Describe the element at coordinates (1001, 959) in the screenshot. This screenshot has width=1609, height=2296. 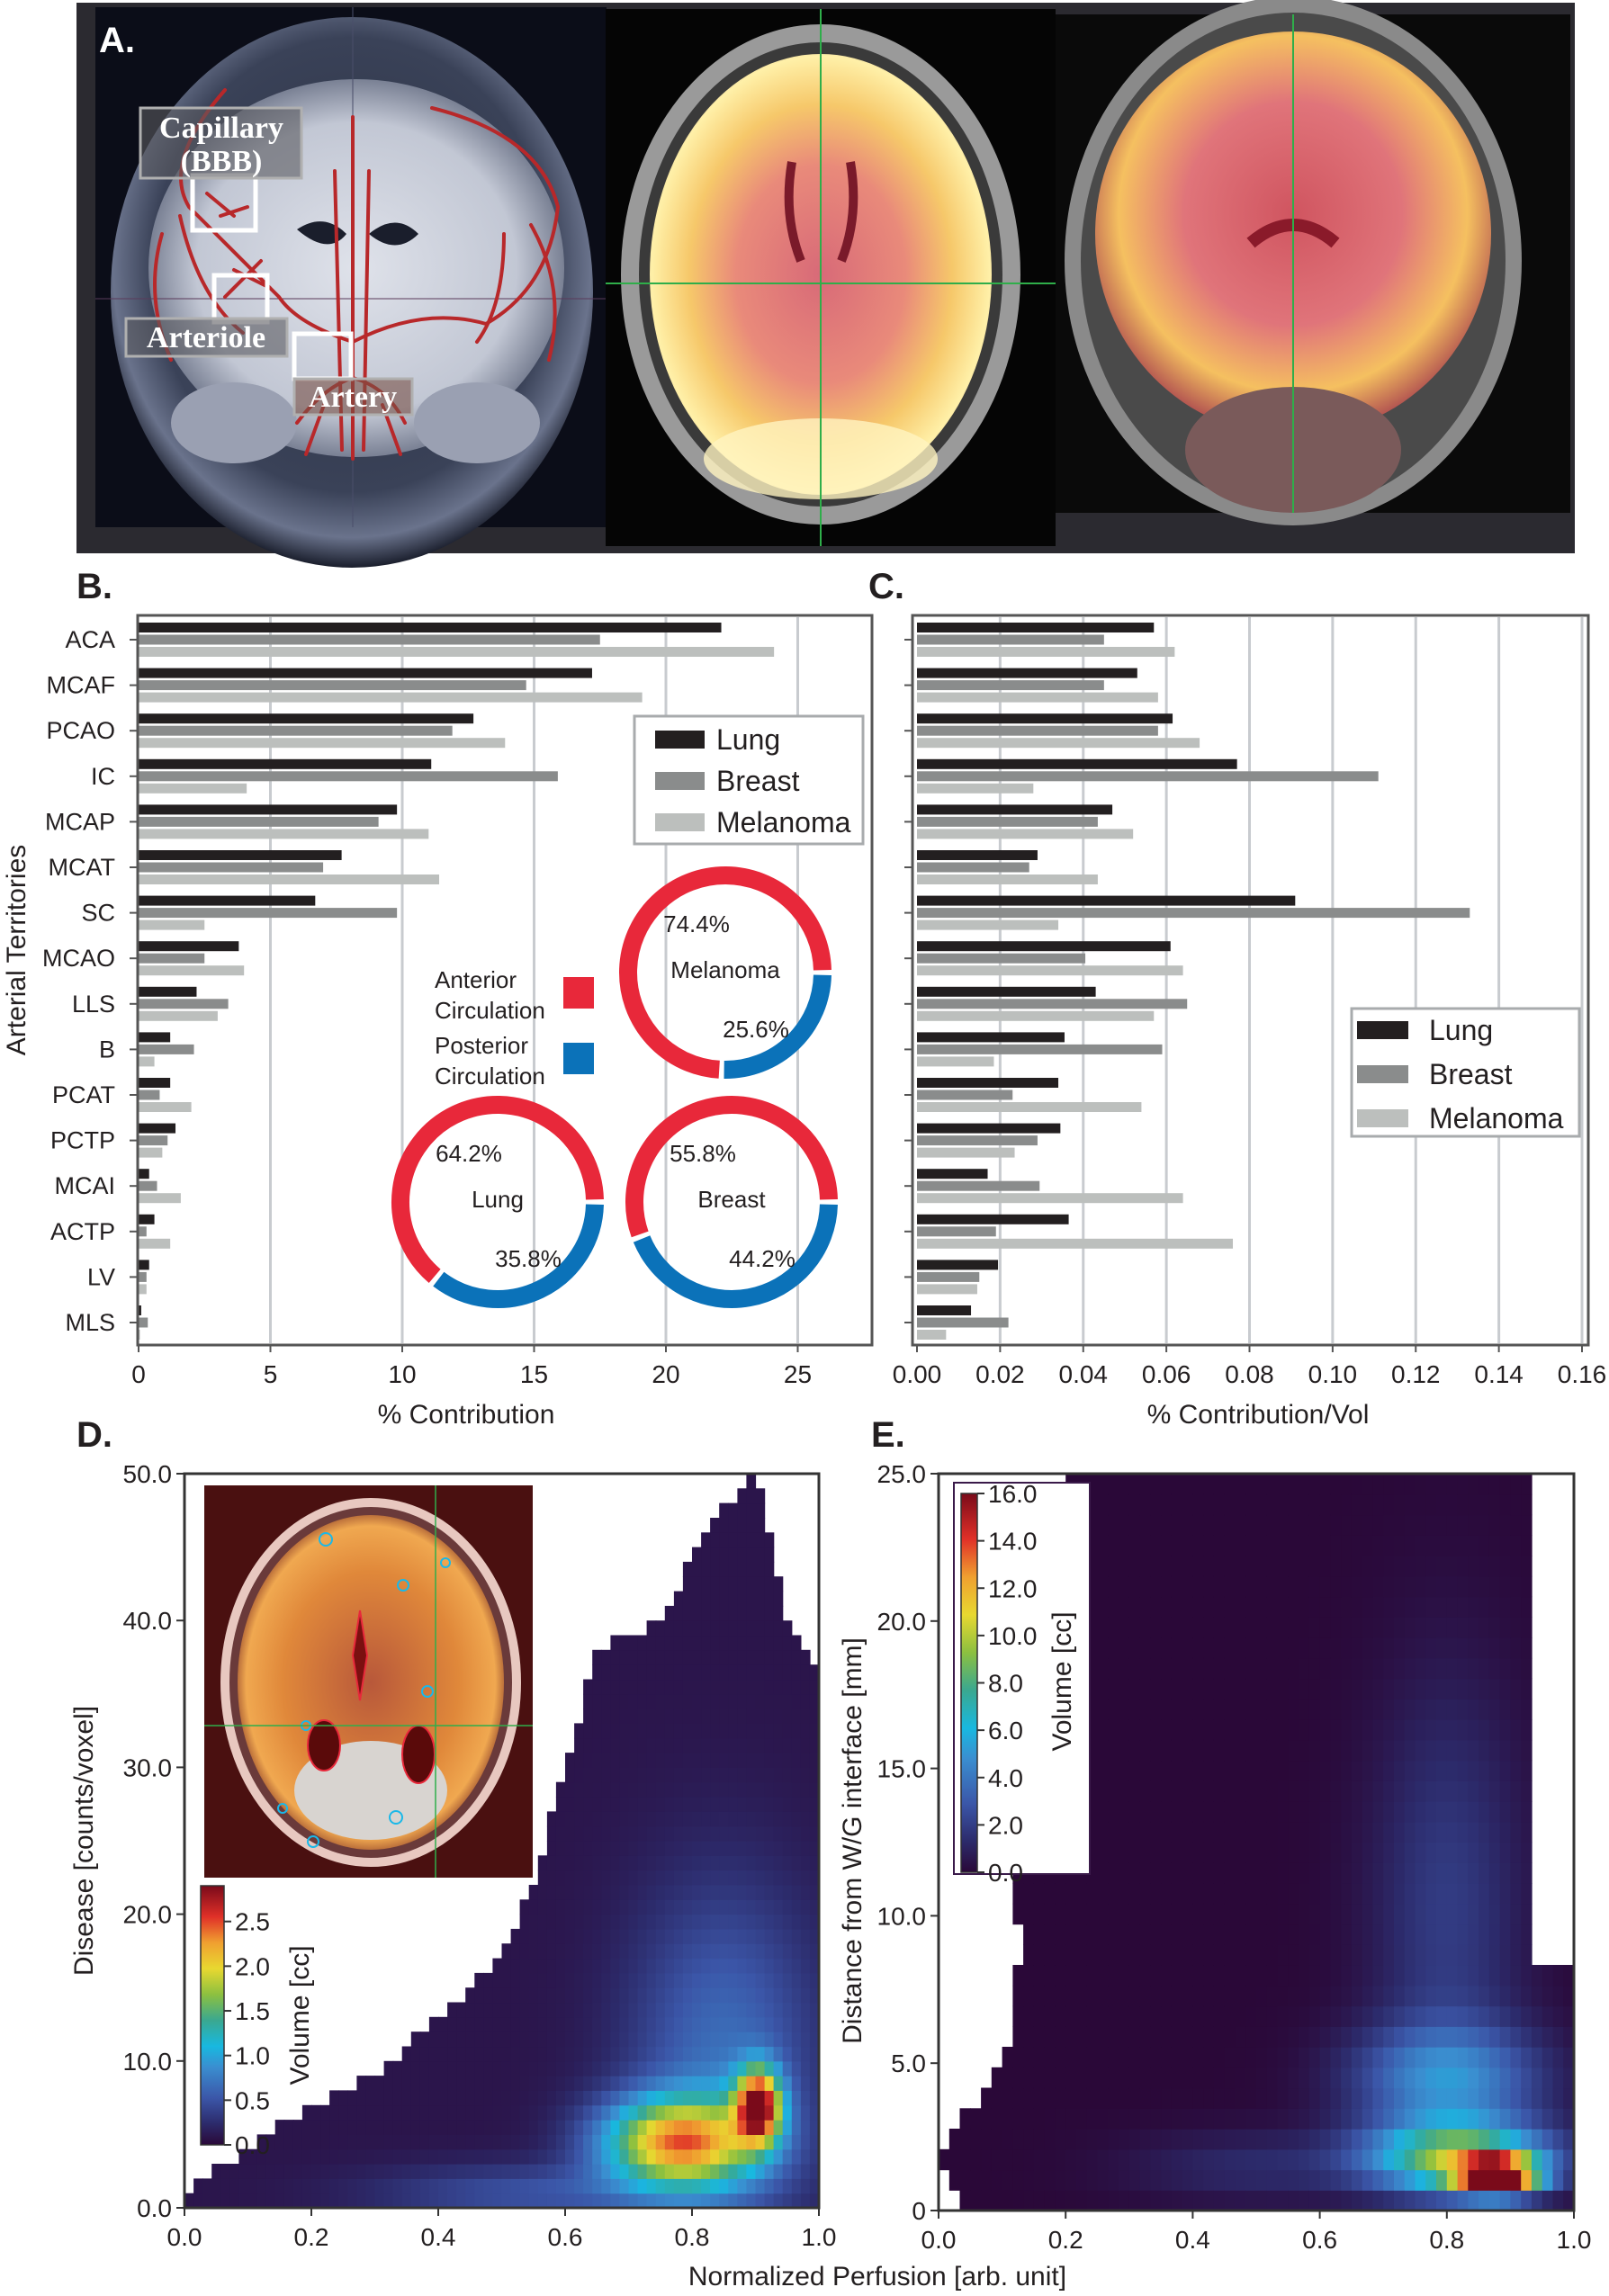
I see `bar-breast-mcao` at that location.